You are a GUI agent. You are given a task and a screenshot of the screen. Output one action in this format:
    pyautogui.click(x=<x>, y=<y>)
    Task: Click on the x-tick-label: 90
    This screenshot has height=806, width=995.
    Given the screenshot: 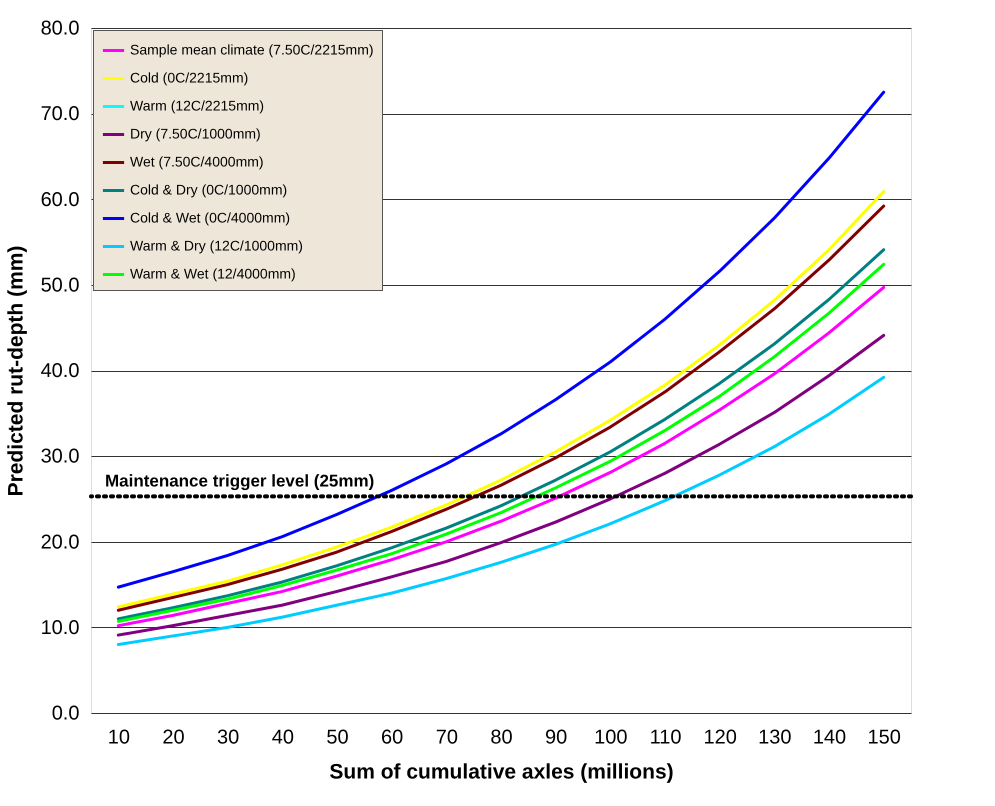 What is the action you would take?
    pyautogui.click(x=556, y=737)
    